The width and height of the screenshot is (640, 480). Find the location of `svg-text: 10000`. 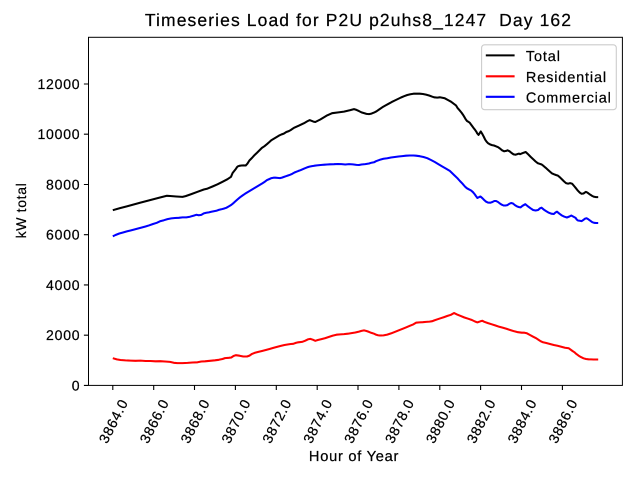

svg-text: 10000 is located at coordinates (58, 134).